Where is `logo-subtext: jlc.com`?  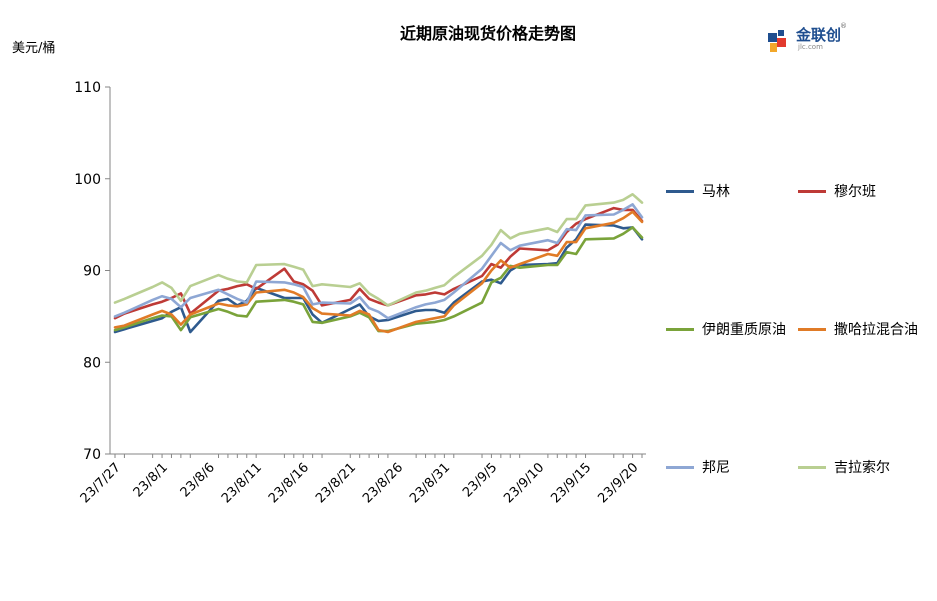 logo-subtext: jlc.com is located at coordinates (810, 47).